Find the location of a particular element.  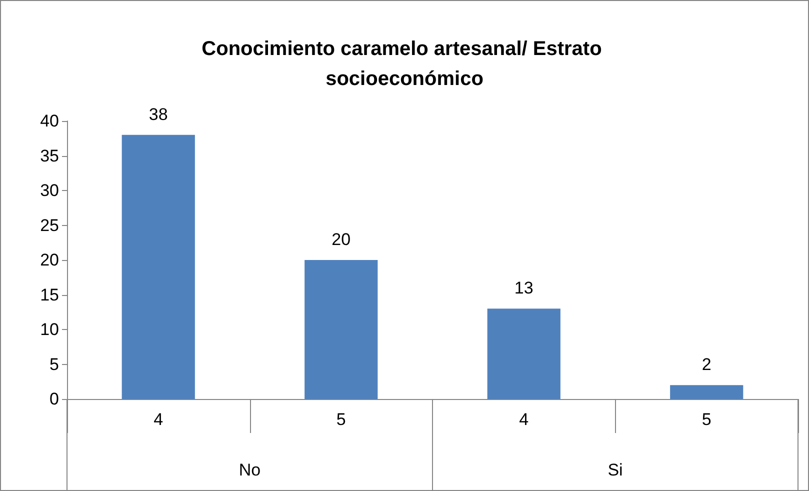

text: No is located at coordinates (249, 470).